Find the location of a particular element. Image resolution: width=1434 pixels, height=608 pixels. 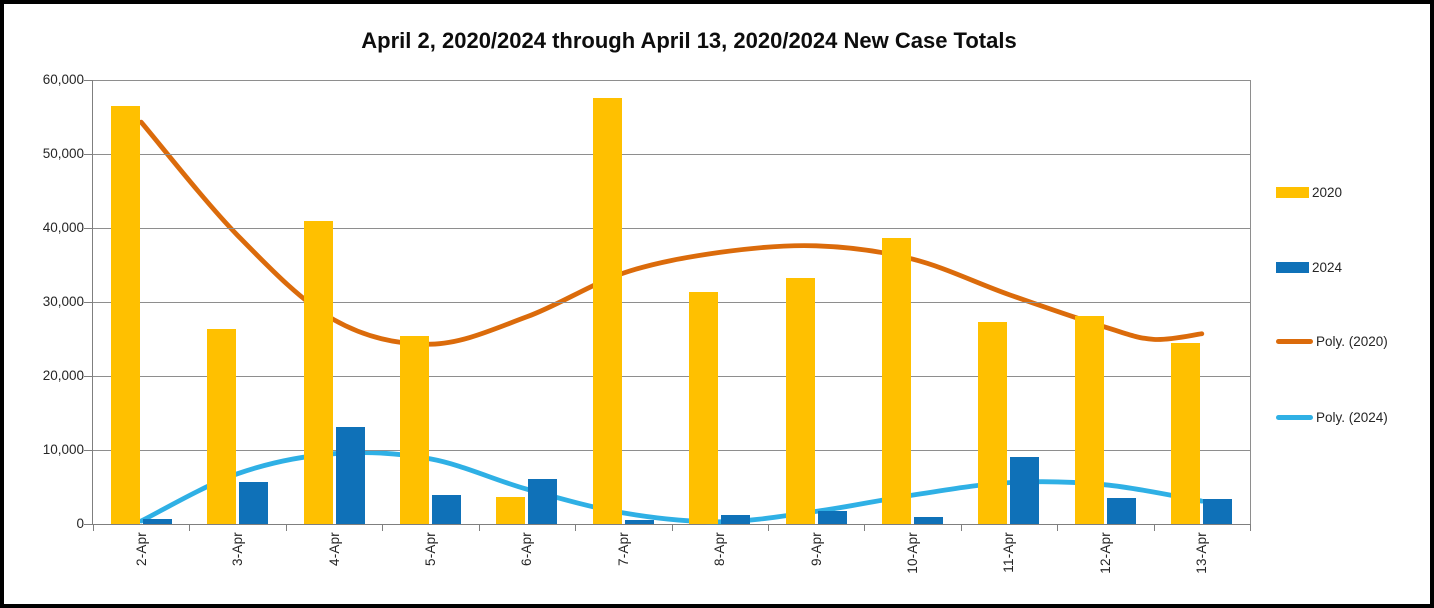

bar-2020-8-Apr is located at coordinates (703, 408).